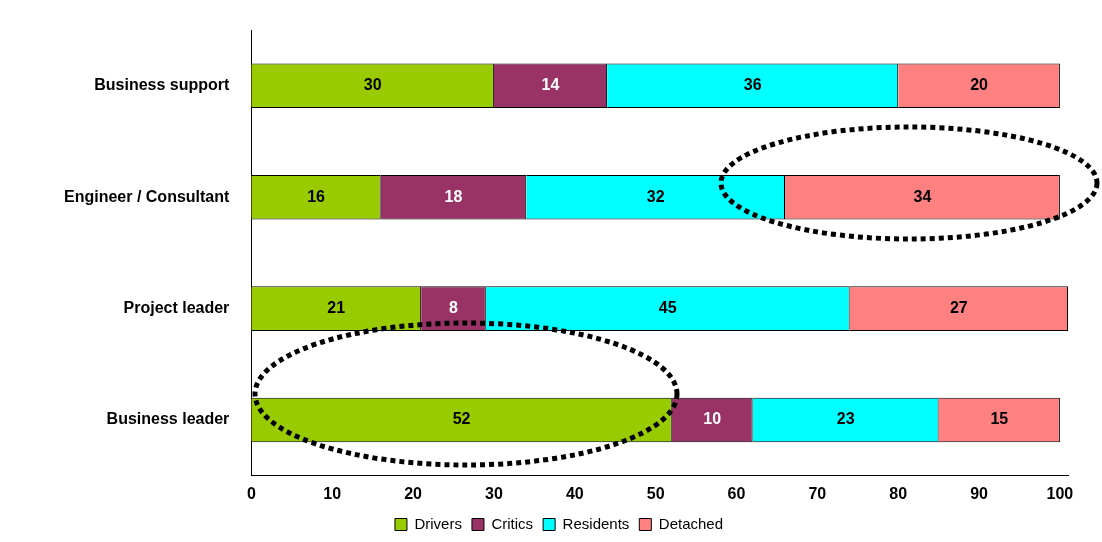 This screenshot has height=542, width=1102. Describe the element at coordinates (574, 493) in the screenshot. I see `x-tick-label: 40` at that location.